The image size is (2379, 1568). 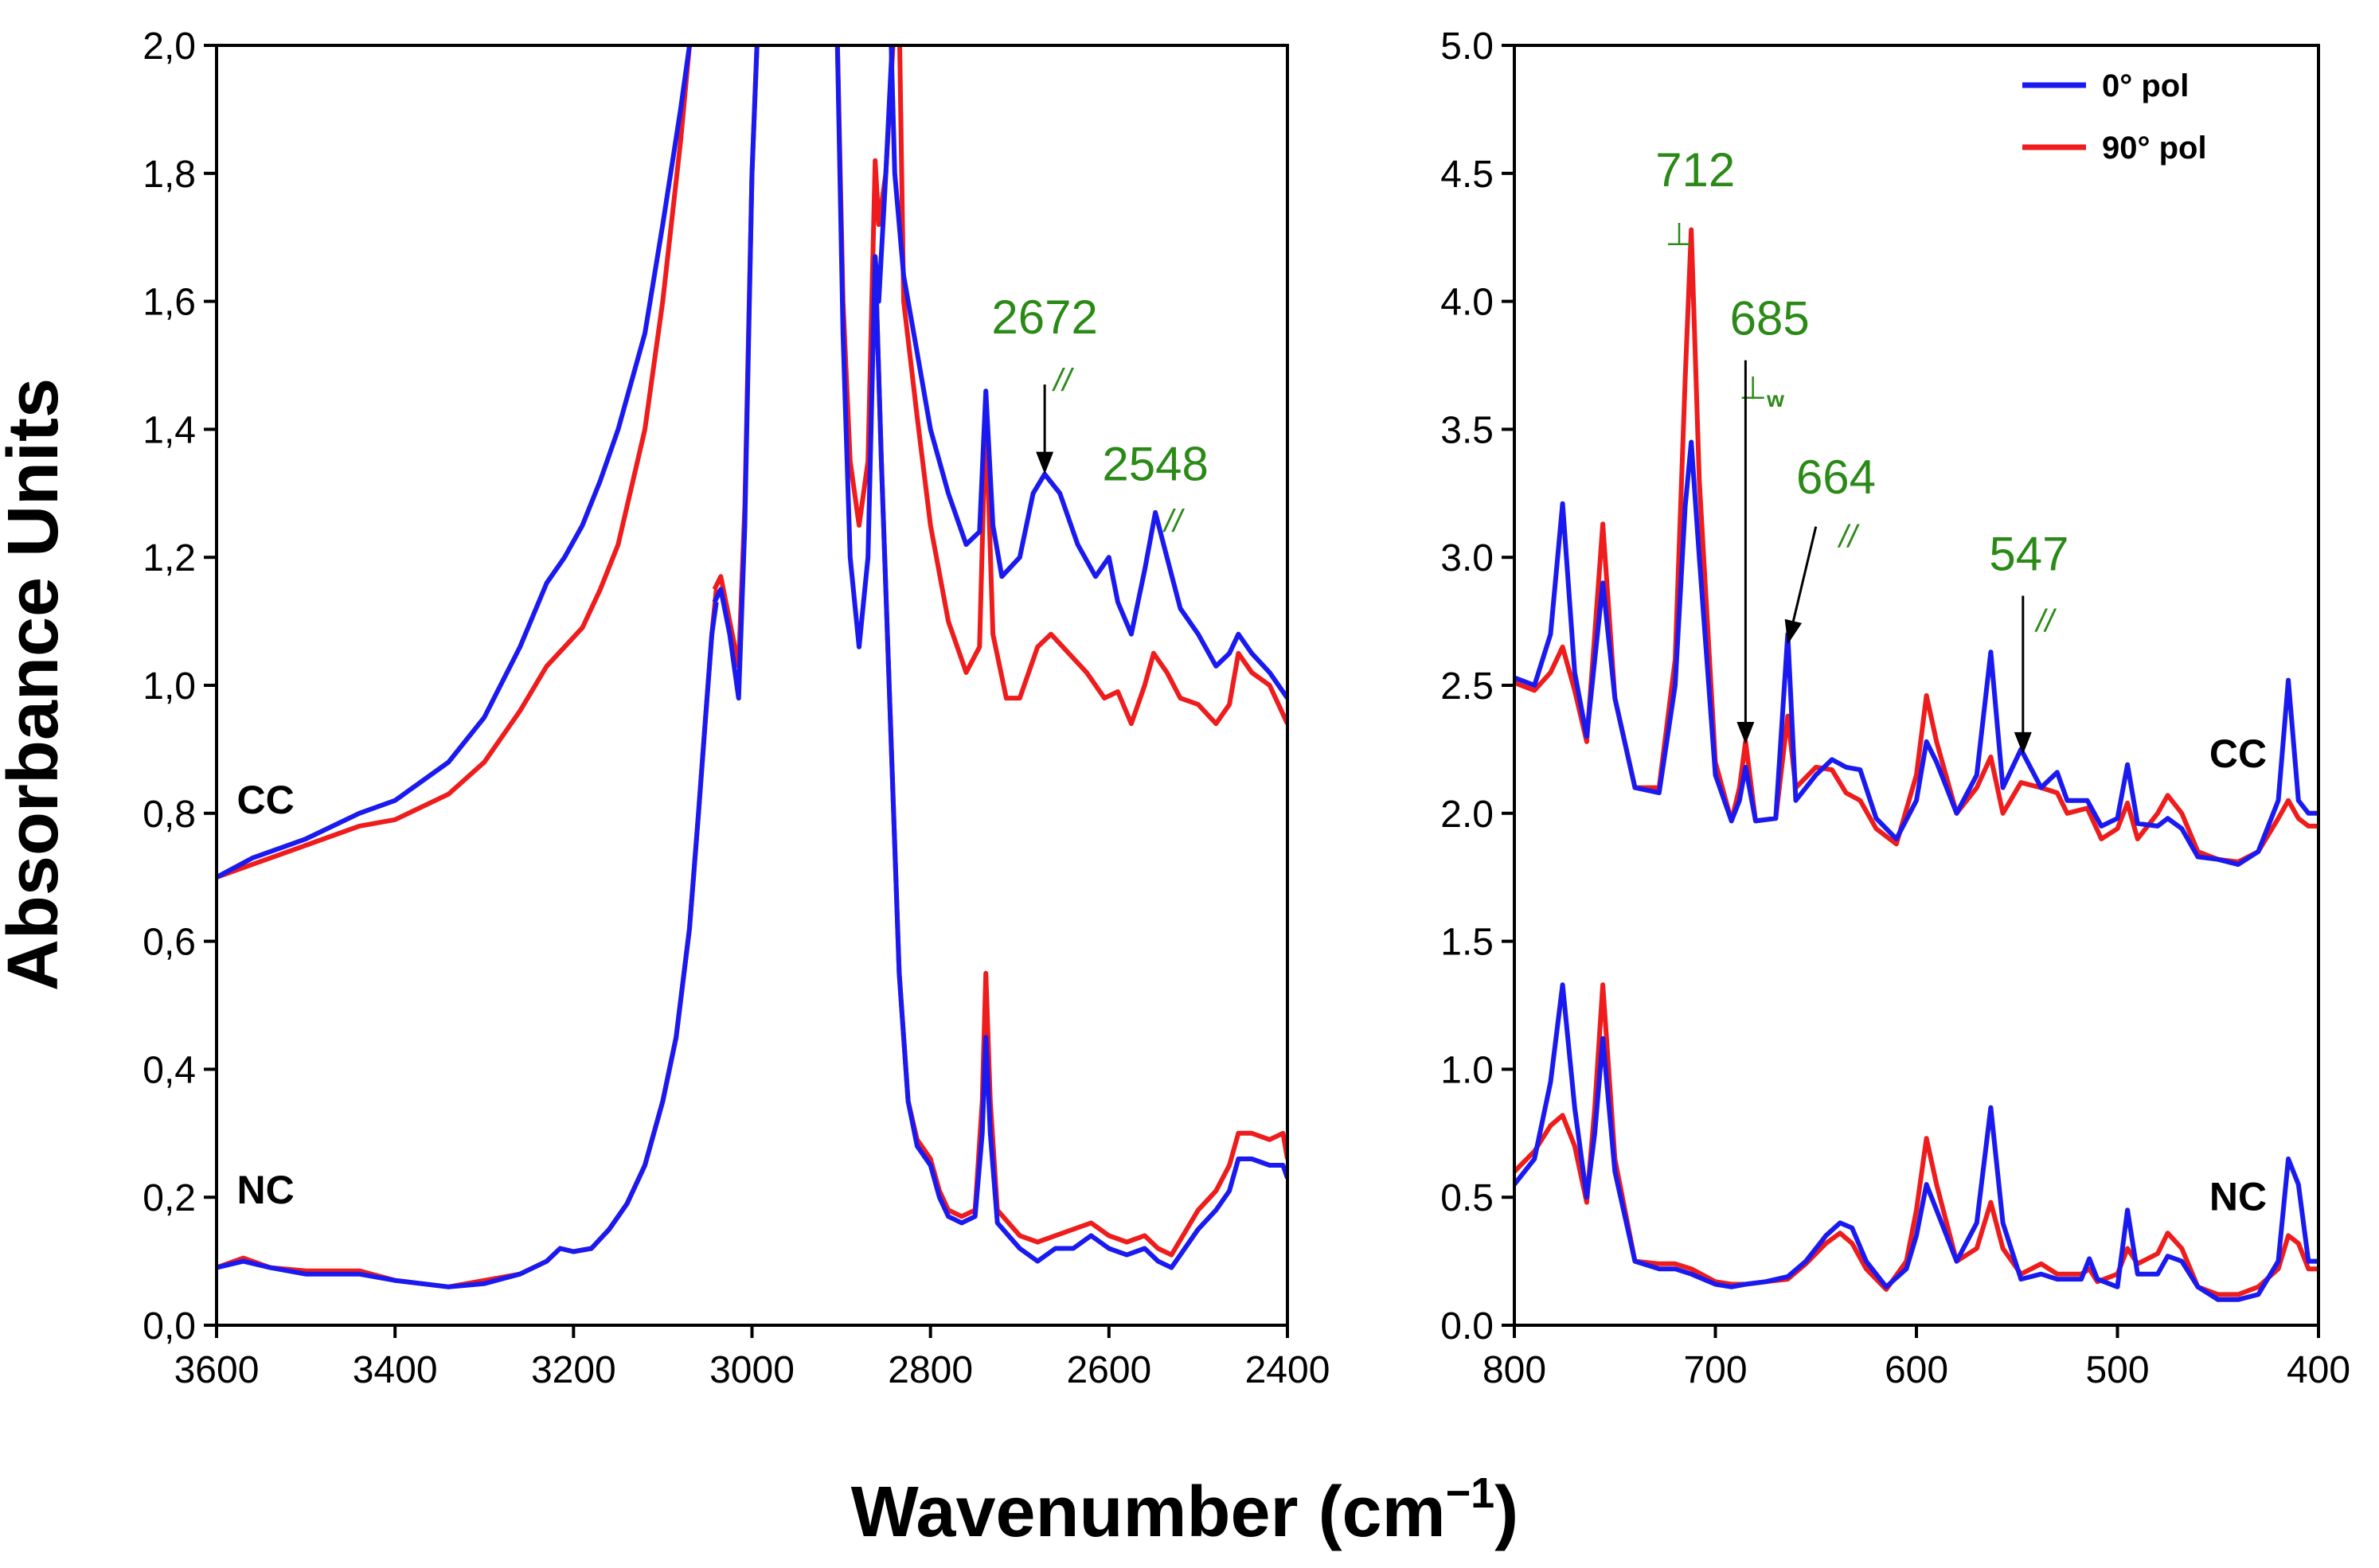 I want to click on right-annotation-547-arrow-head, so click(x=2023, y=743).